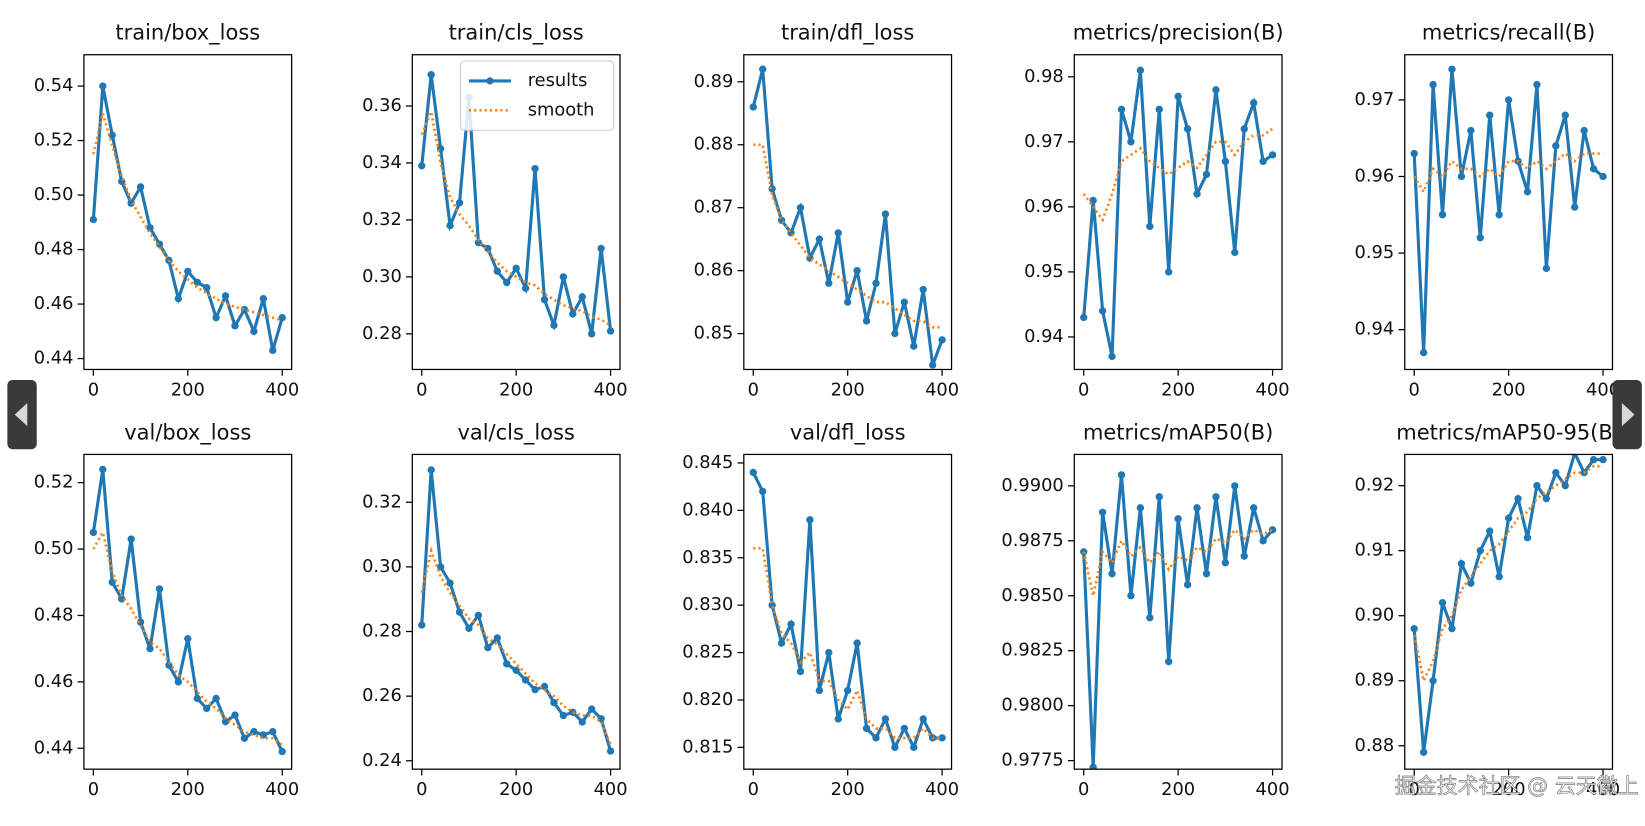 Image resolution: width=1645 pixels, height=826 pixels. Describe the element at coordinates (714, 81) in the screenshot. I see `y-tick-label: 0.89` at that location.